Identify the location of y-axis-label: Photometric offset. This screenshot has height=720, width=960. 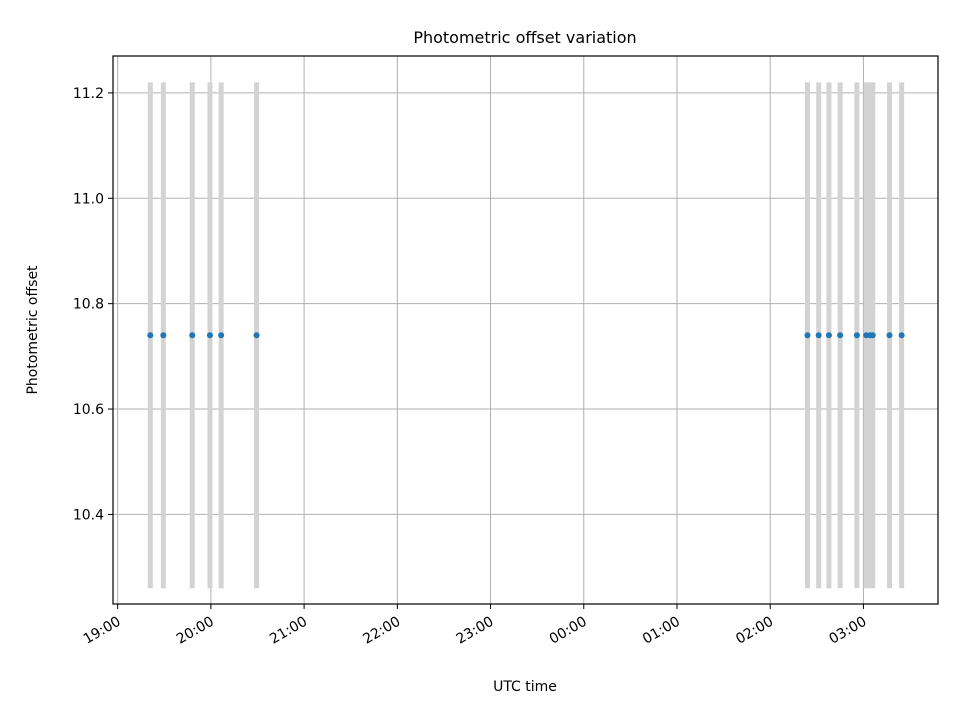
(33, 330).